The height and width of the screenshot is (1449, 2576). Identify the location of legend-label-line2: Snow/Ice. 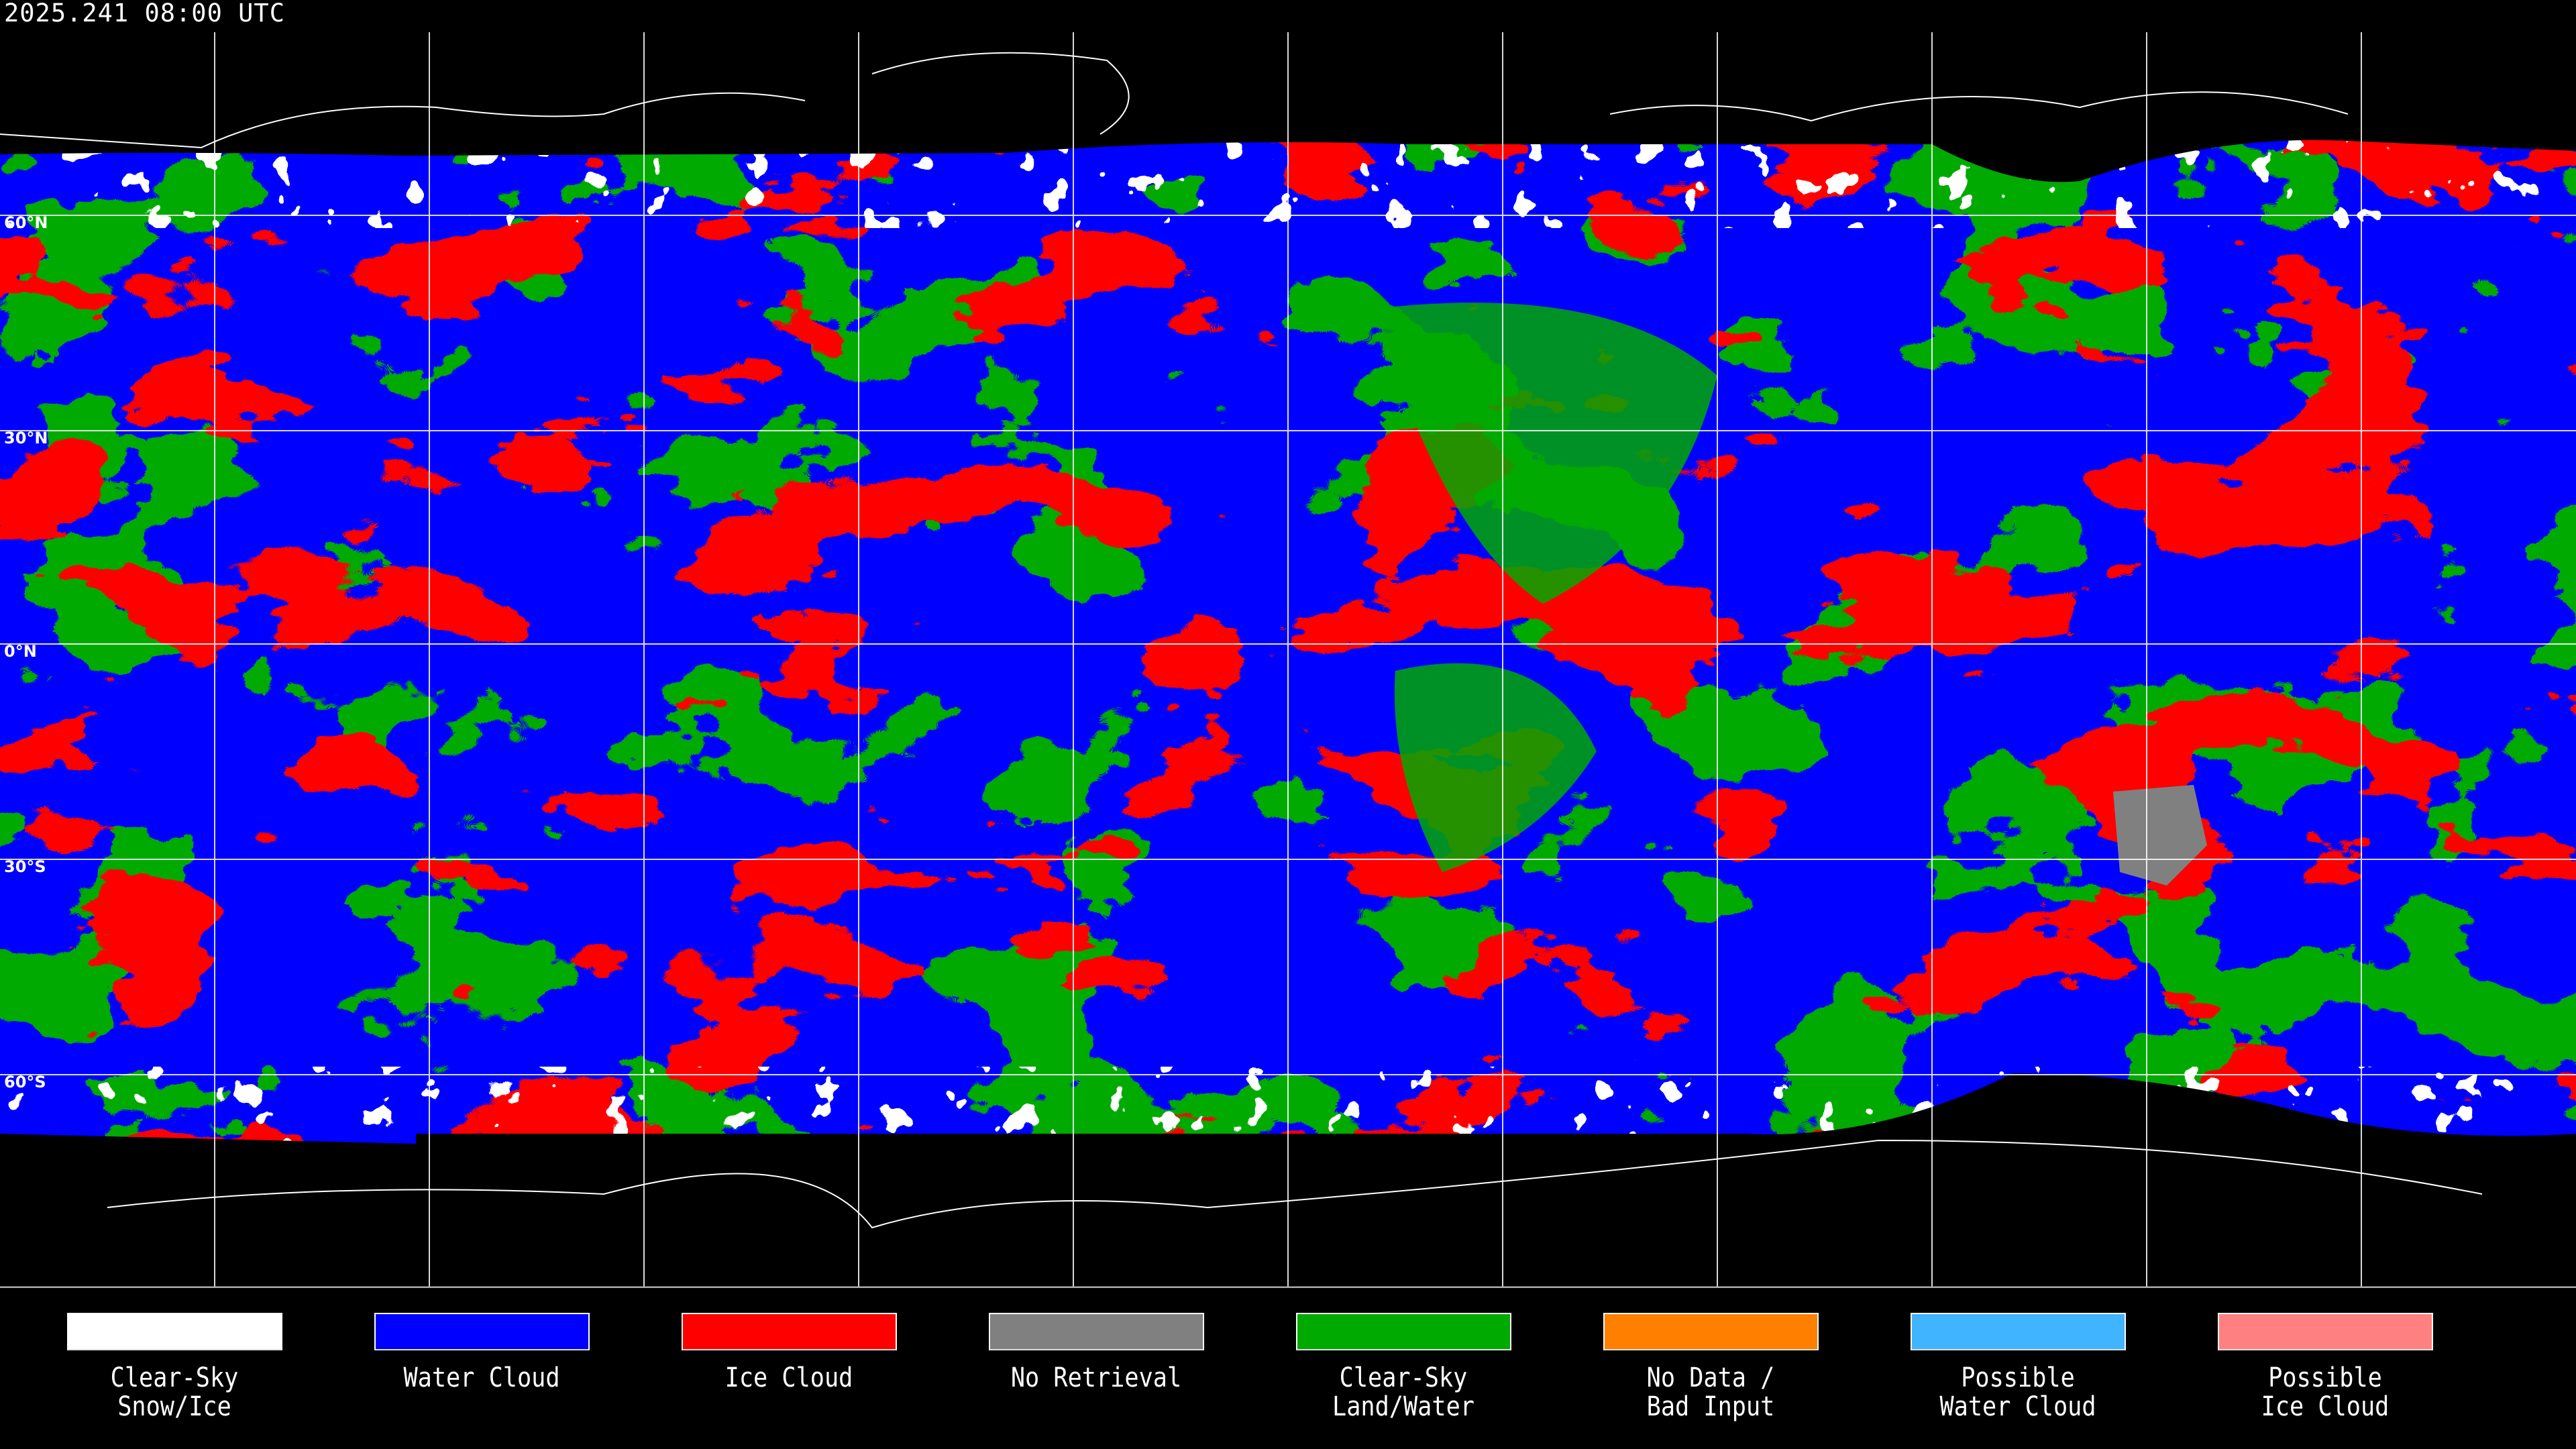
(174, 1406).